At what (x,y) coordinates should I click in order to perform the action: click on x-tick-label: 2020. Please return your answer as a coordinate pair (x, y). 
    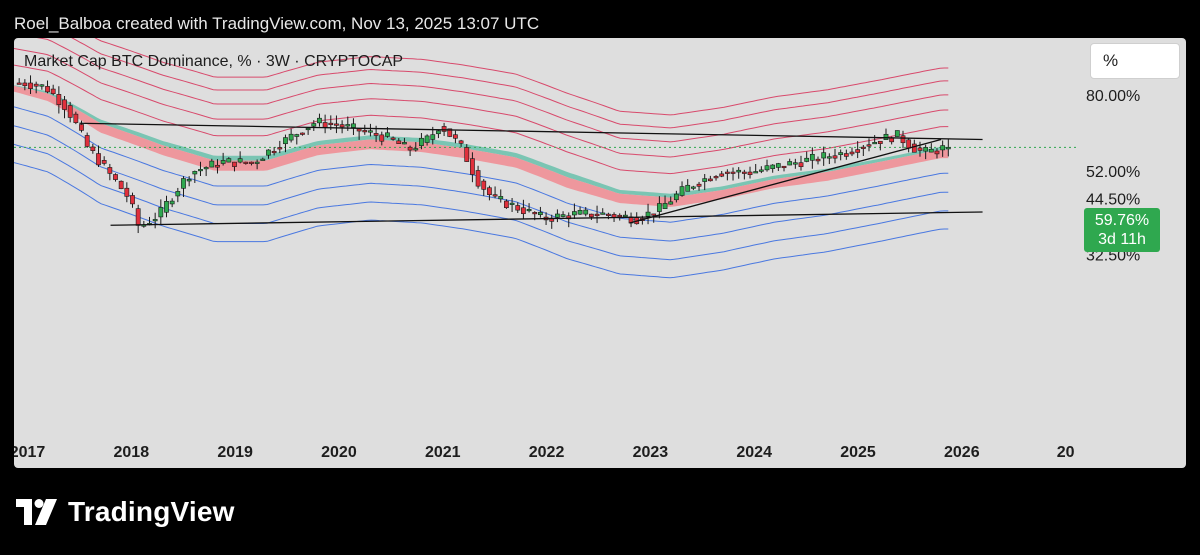
    Looking at the image, I should click on (339, 452).